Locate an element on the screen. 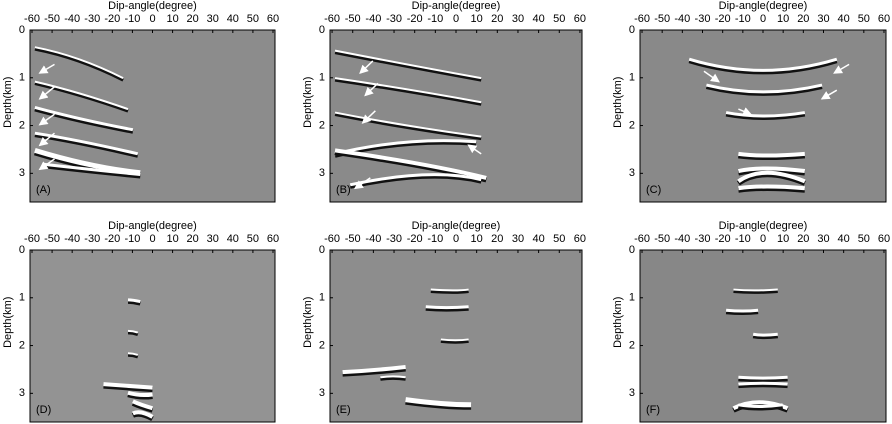 This screenshot has height=424, width=892. panel-label: (C) is located at coordinates (653, 190).